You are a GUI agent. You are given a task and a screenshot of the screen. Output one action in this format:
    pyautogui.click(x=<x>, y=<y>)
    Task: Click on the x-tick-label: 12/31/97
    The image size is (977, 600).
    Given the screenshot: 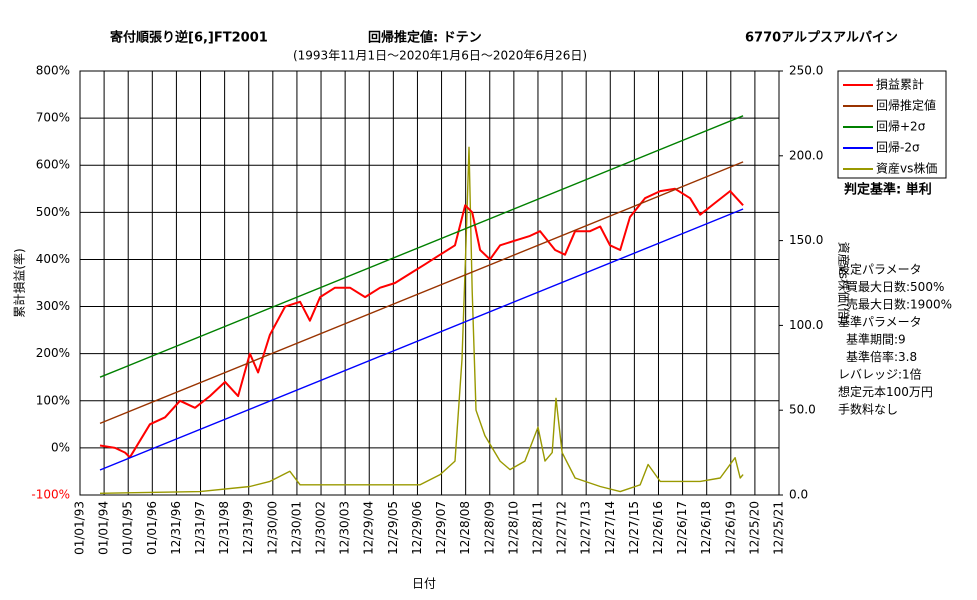 What is the action you would take?
    pyautogui.click(x=200, y=528)
    